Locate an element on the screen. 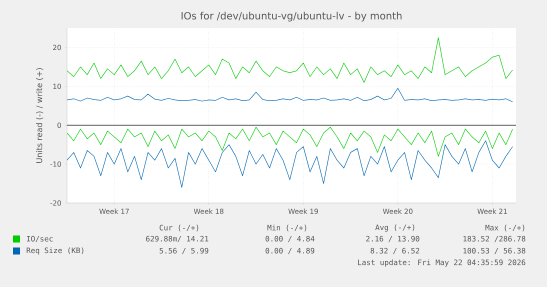 The image size is (547, 287). y-axis-title: Units read (-) / write (+) is located at coordinates (40, 115).